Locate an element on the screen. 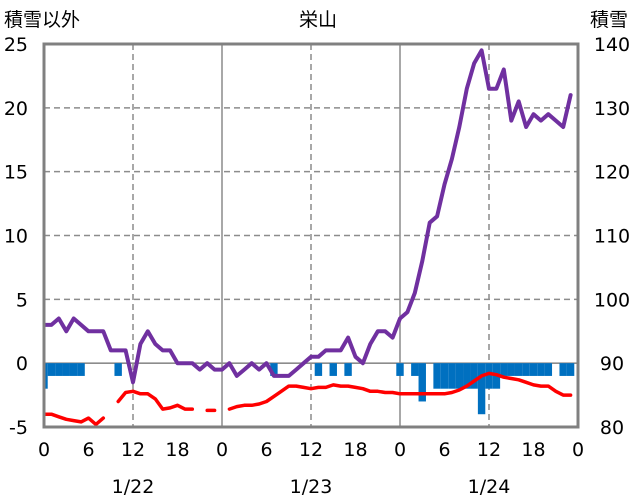 This screenshot has width=636, height=501. bar-h04 is located at coordinates (73, 369).